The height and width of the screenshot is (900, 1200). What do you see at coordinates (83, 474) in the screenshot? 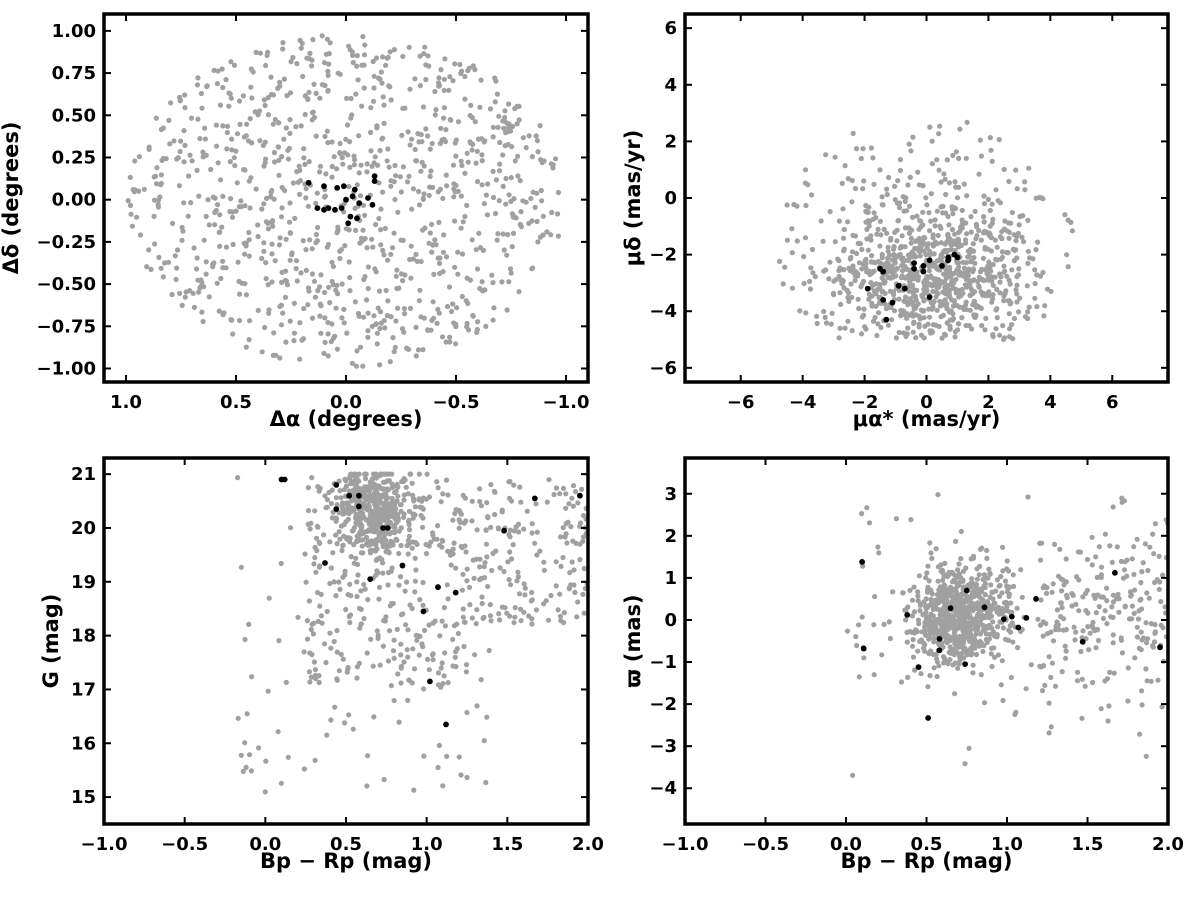
I see `y-tick-label: 21` at bounding box center [83, 474].